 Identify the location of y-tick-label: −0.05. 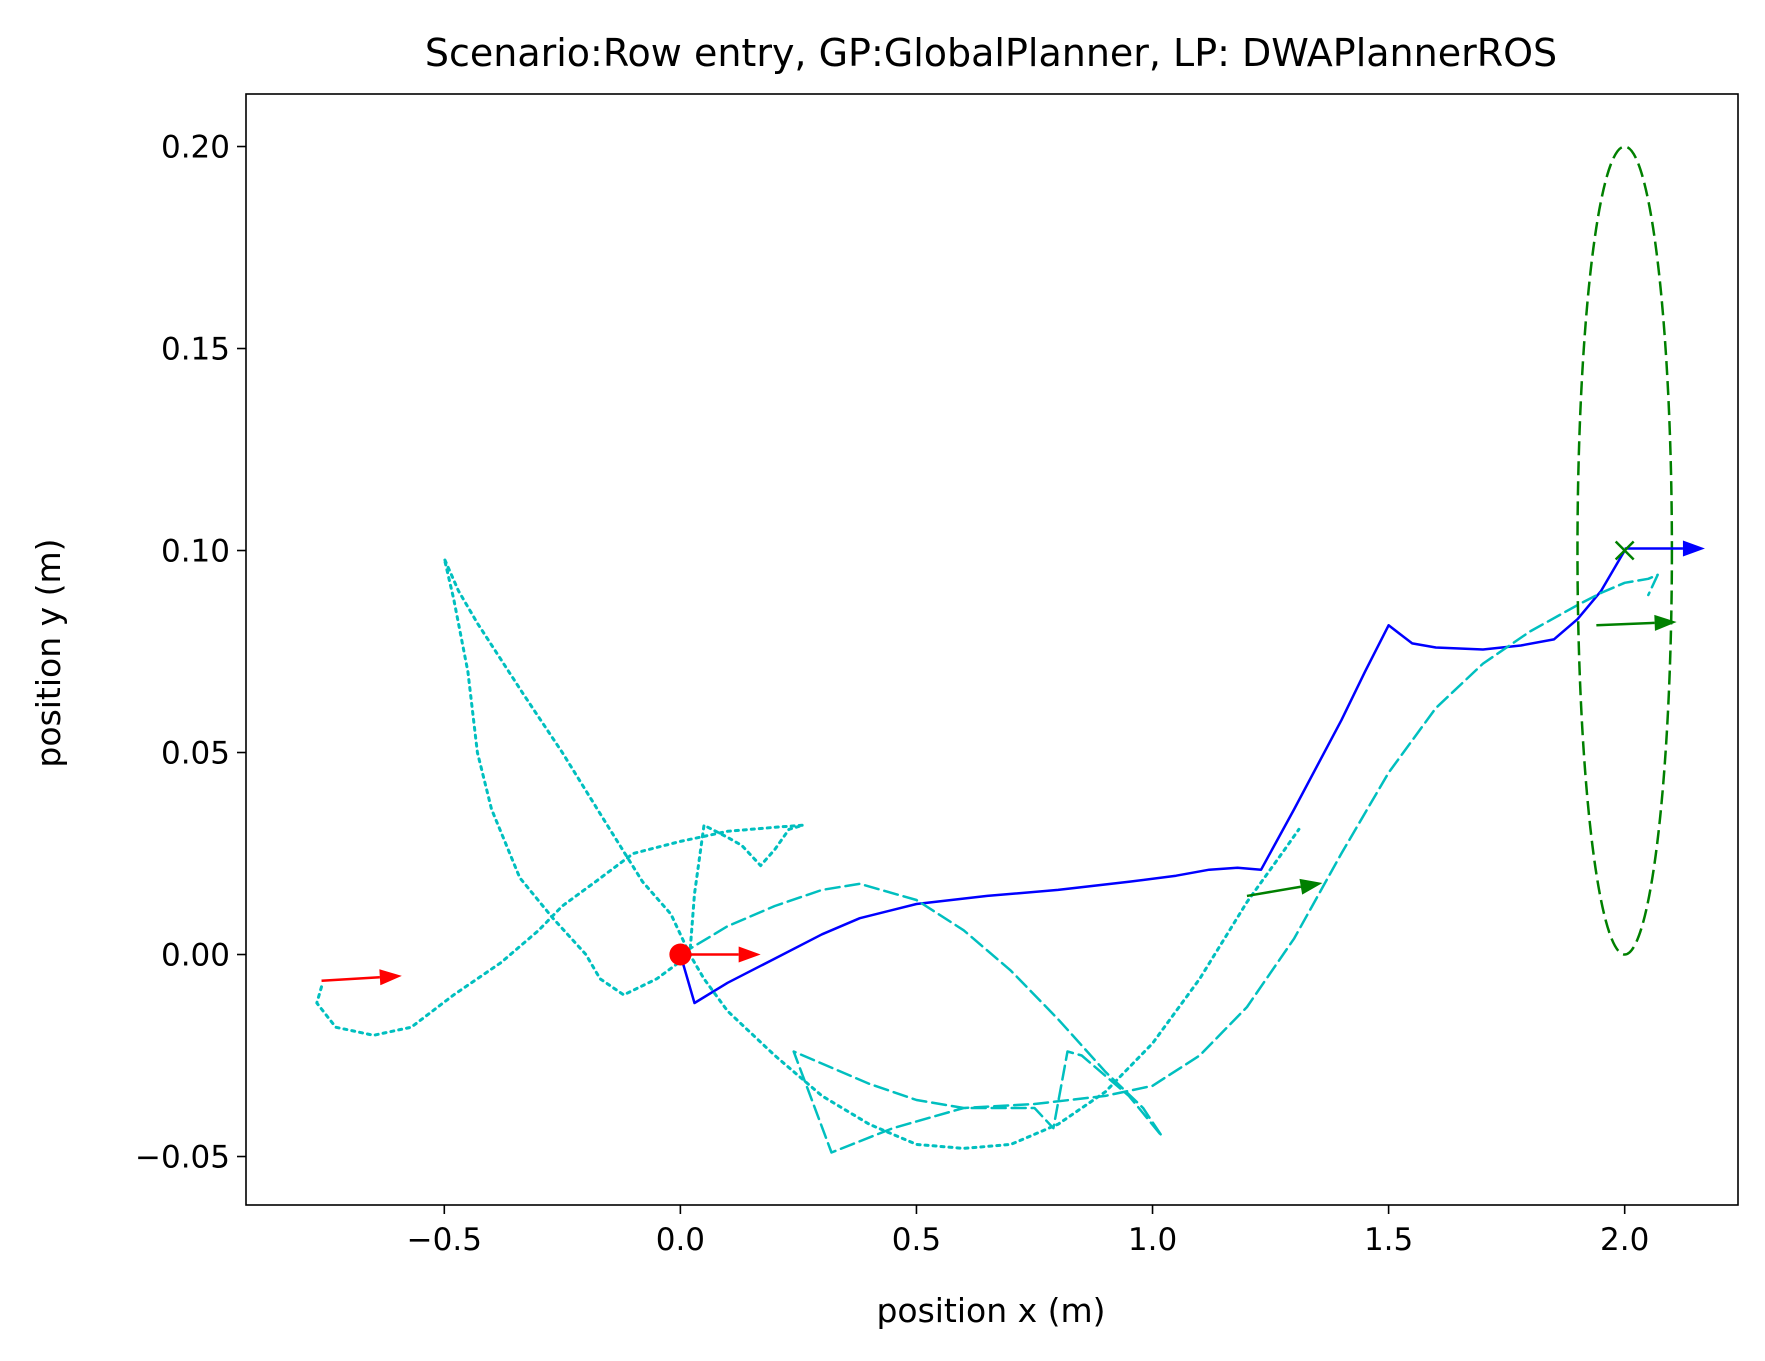
(182, 1158).